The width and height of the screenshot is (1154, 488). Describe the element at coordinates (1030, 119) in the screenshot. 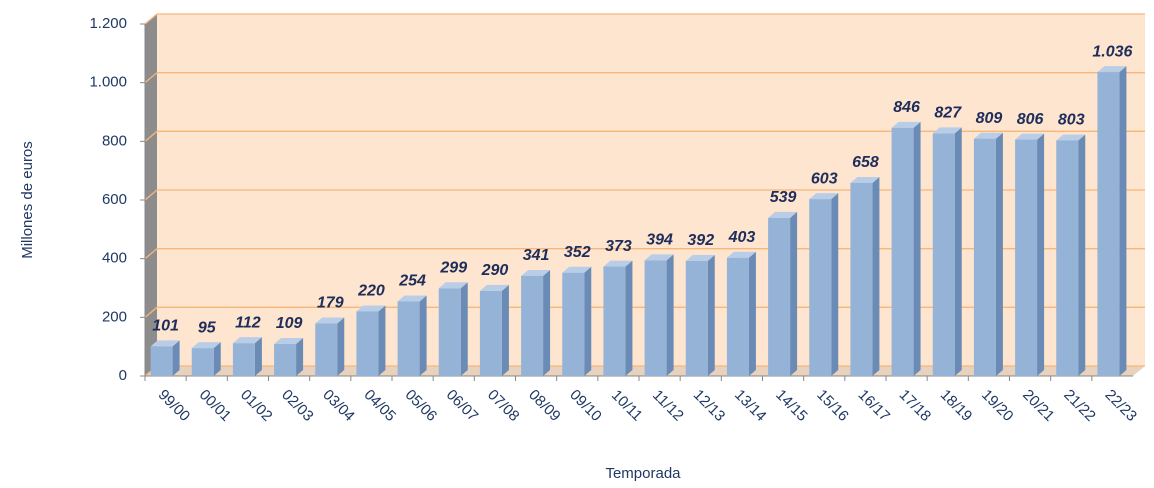

I see `value-label: 806` at that location.